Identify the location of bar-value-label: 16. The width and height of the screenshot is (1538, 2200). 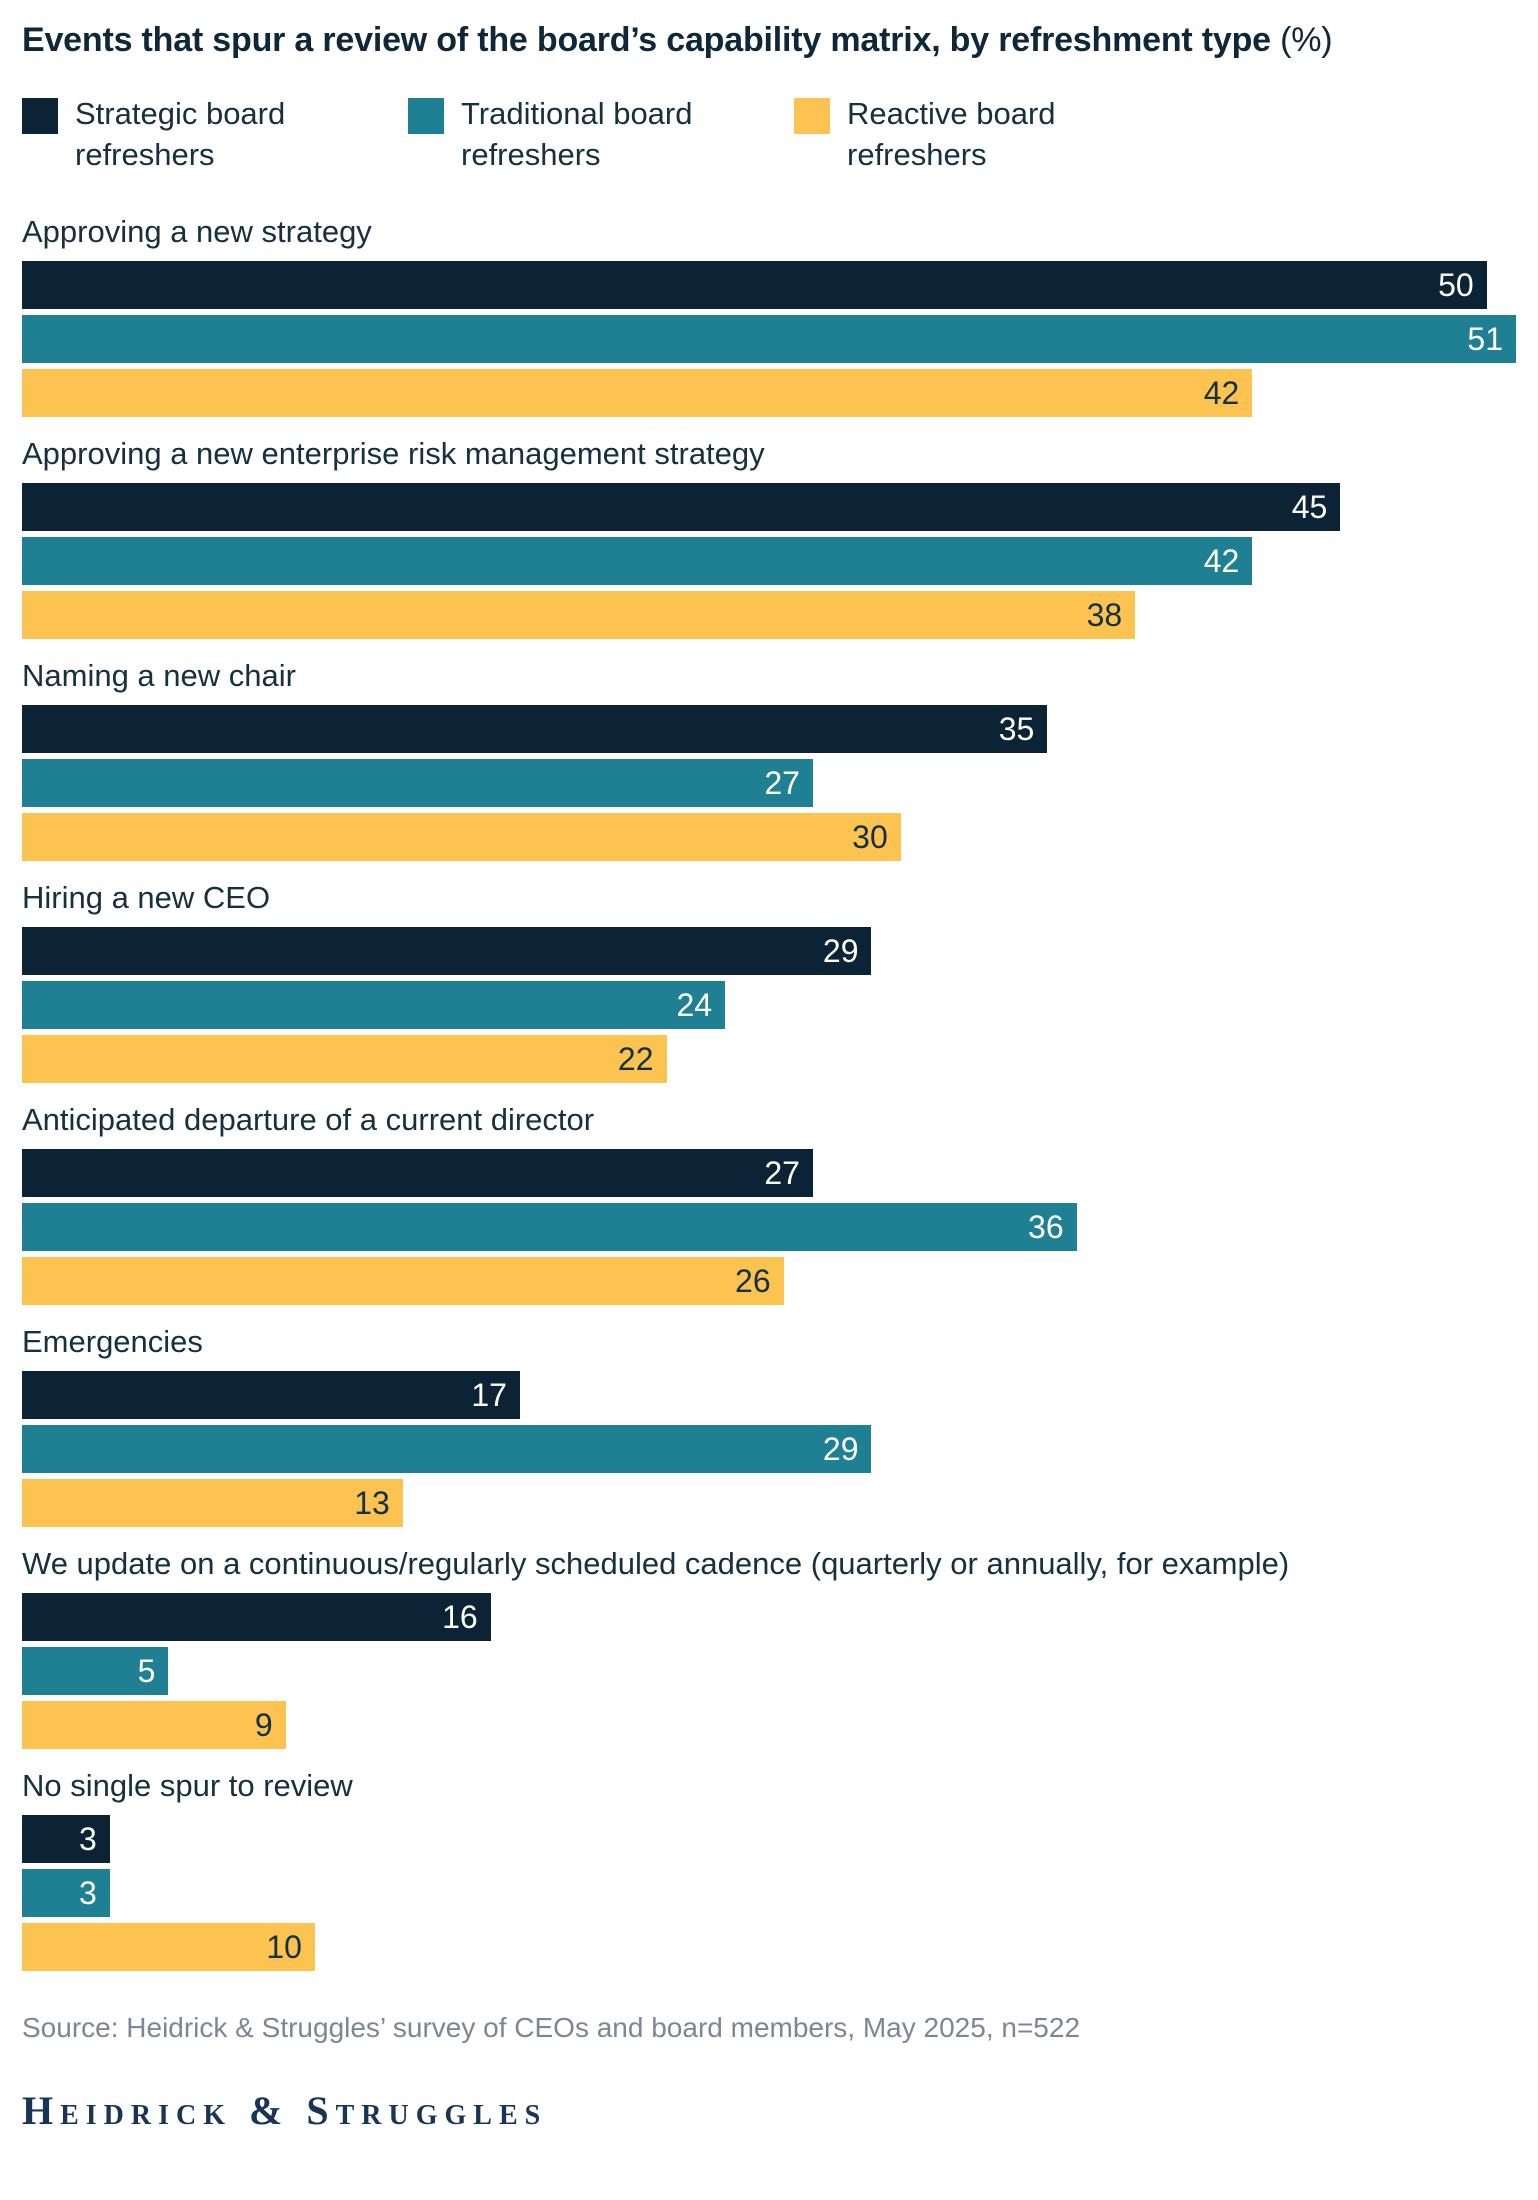
(460, 1617).